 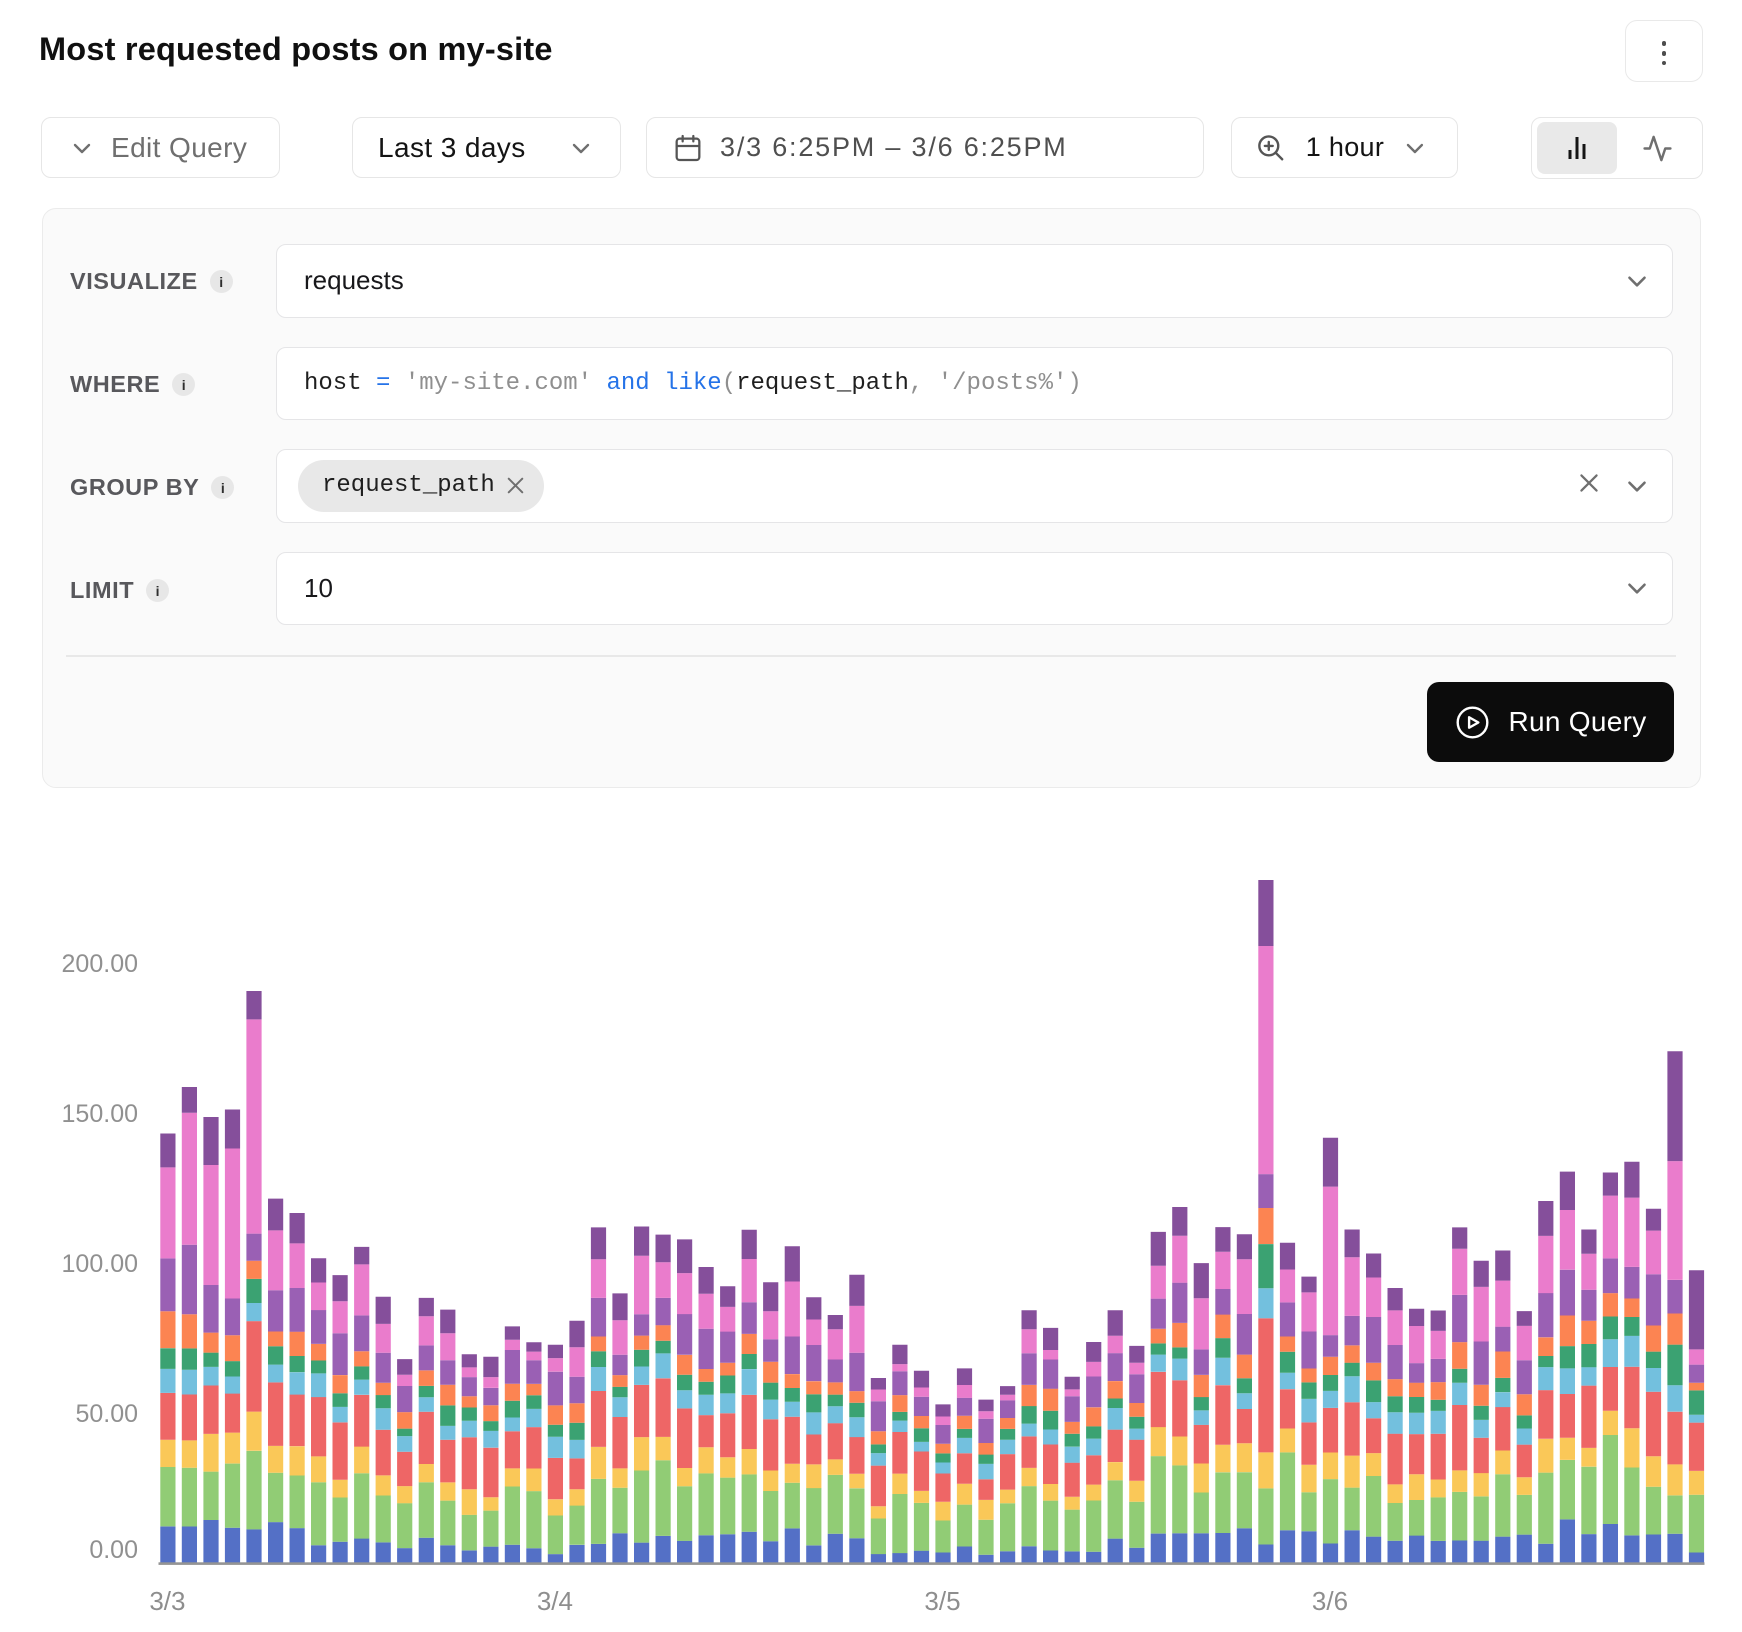 What do you see at coordinates (942, 1601) in the screenshot?
I see `svg-text: 3/5` at bounding box center [942, 1601].